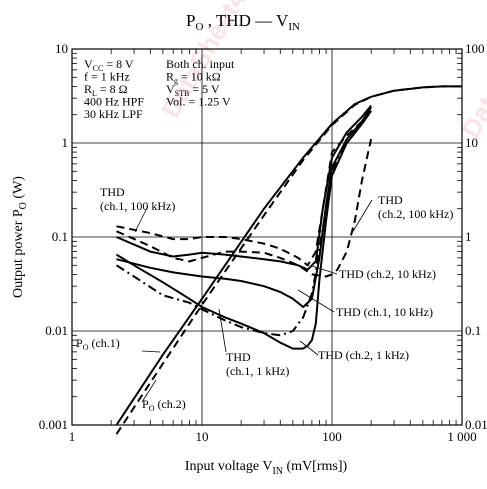 This screenshot has height=489, width=487. What do you see at coordinates (151, 351) in the screenshot?
I see `leader-line-po_ch1` at bounding box center [151, 351].